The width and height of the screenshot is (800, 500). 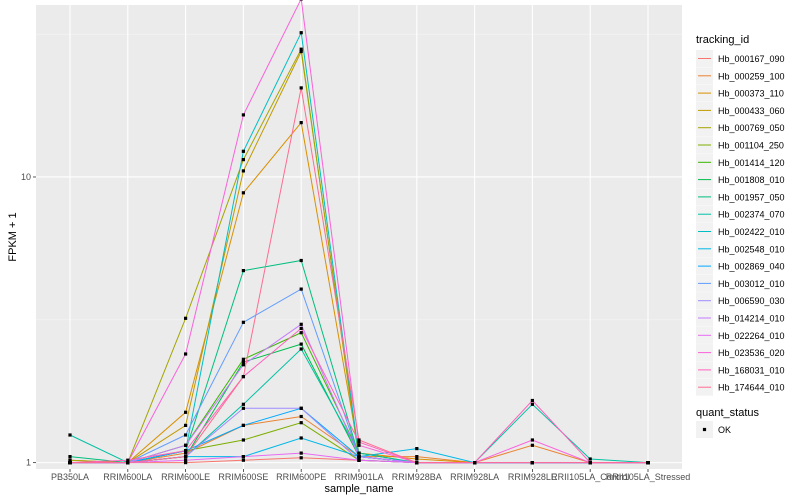 What do you see at coordinates (722, 40) in the screenshot?
I see `legend-title: tracking_id` at bounding box center [722, 40].